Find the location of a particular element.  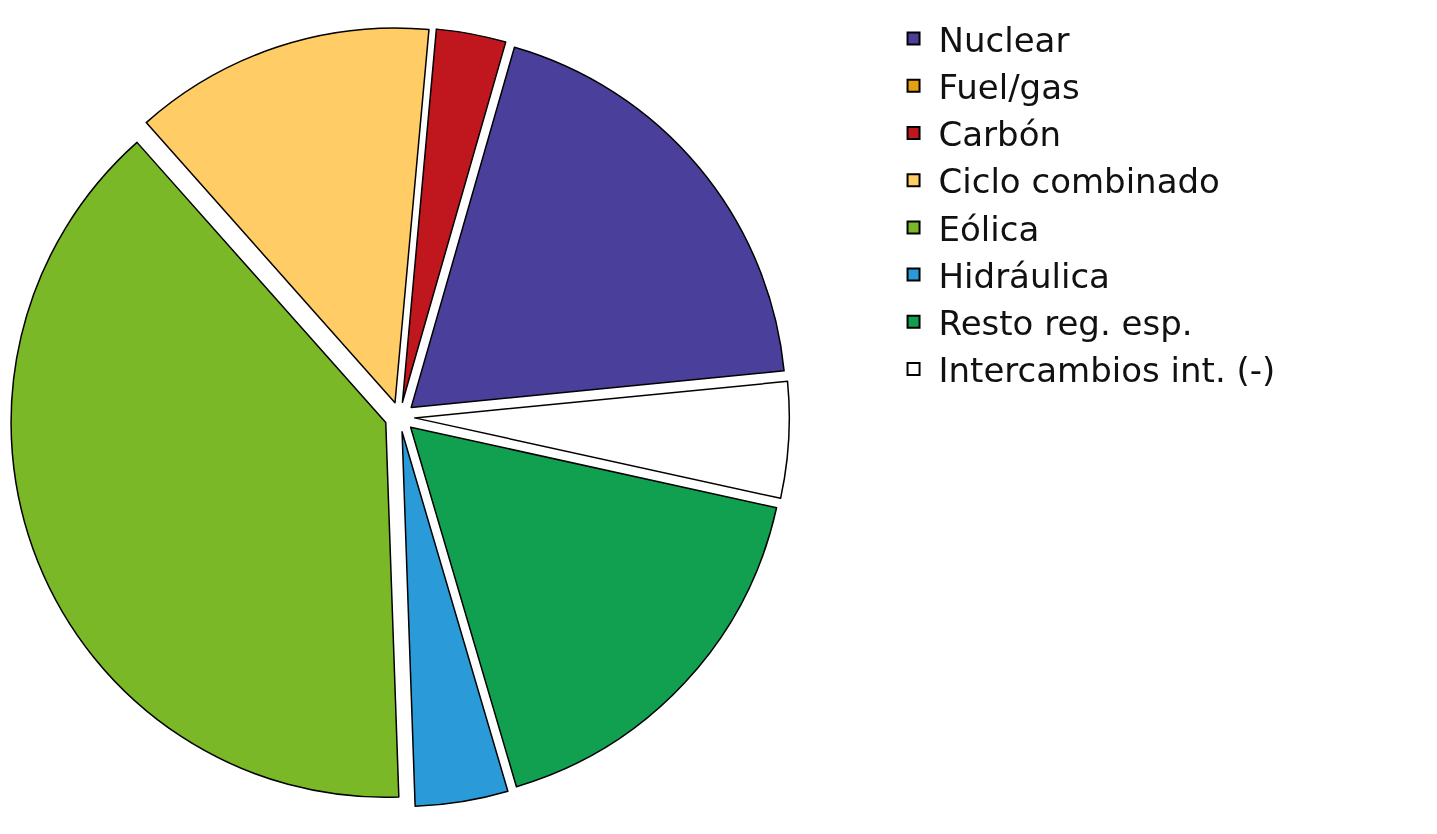

legend-label: Intercambios int. (-) is located at coordinates (1107, 370).